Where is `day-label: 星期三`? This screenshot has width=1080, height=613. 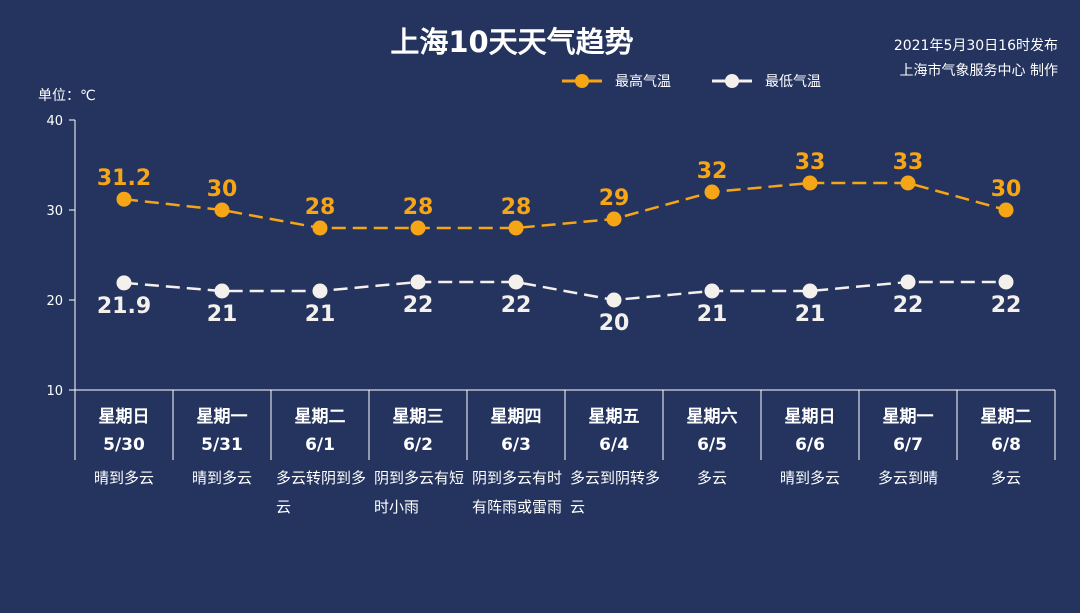 day-label: 星期三 is located at coordinates (418, 417).